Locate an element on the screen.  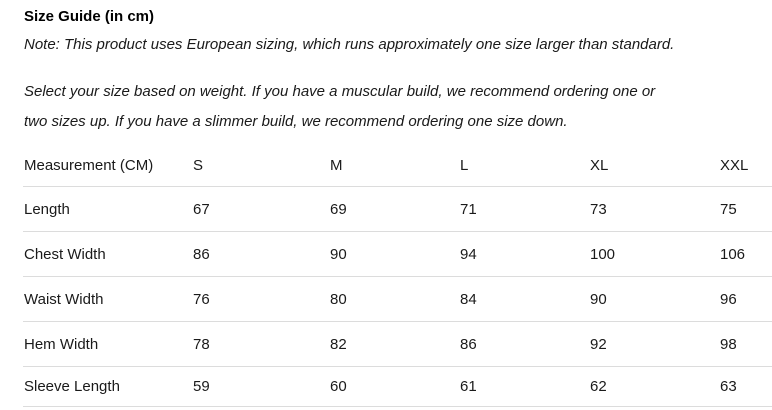
table-row-hem-width: Hem Width 78 82 86 92 98 is located at coordinates (397, 344).